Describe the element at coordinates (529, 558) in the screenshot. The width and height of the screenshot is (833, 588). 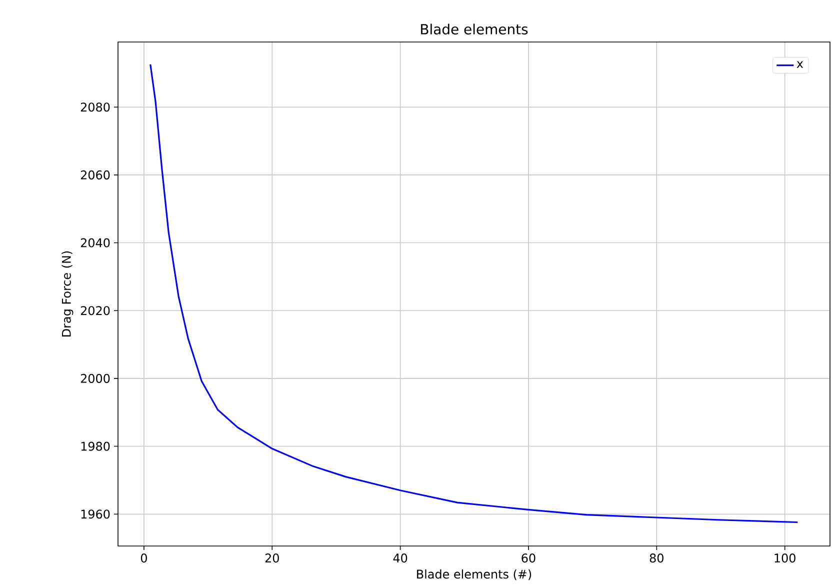
I see `x-tick-label: 60` at that location.